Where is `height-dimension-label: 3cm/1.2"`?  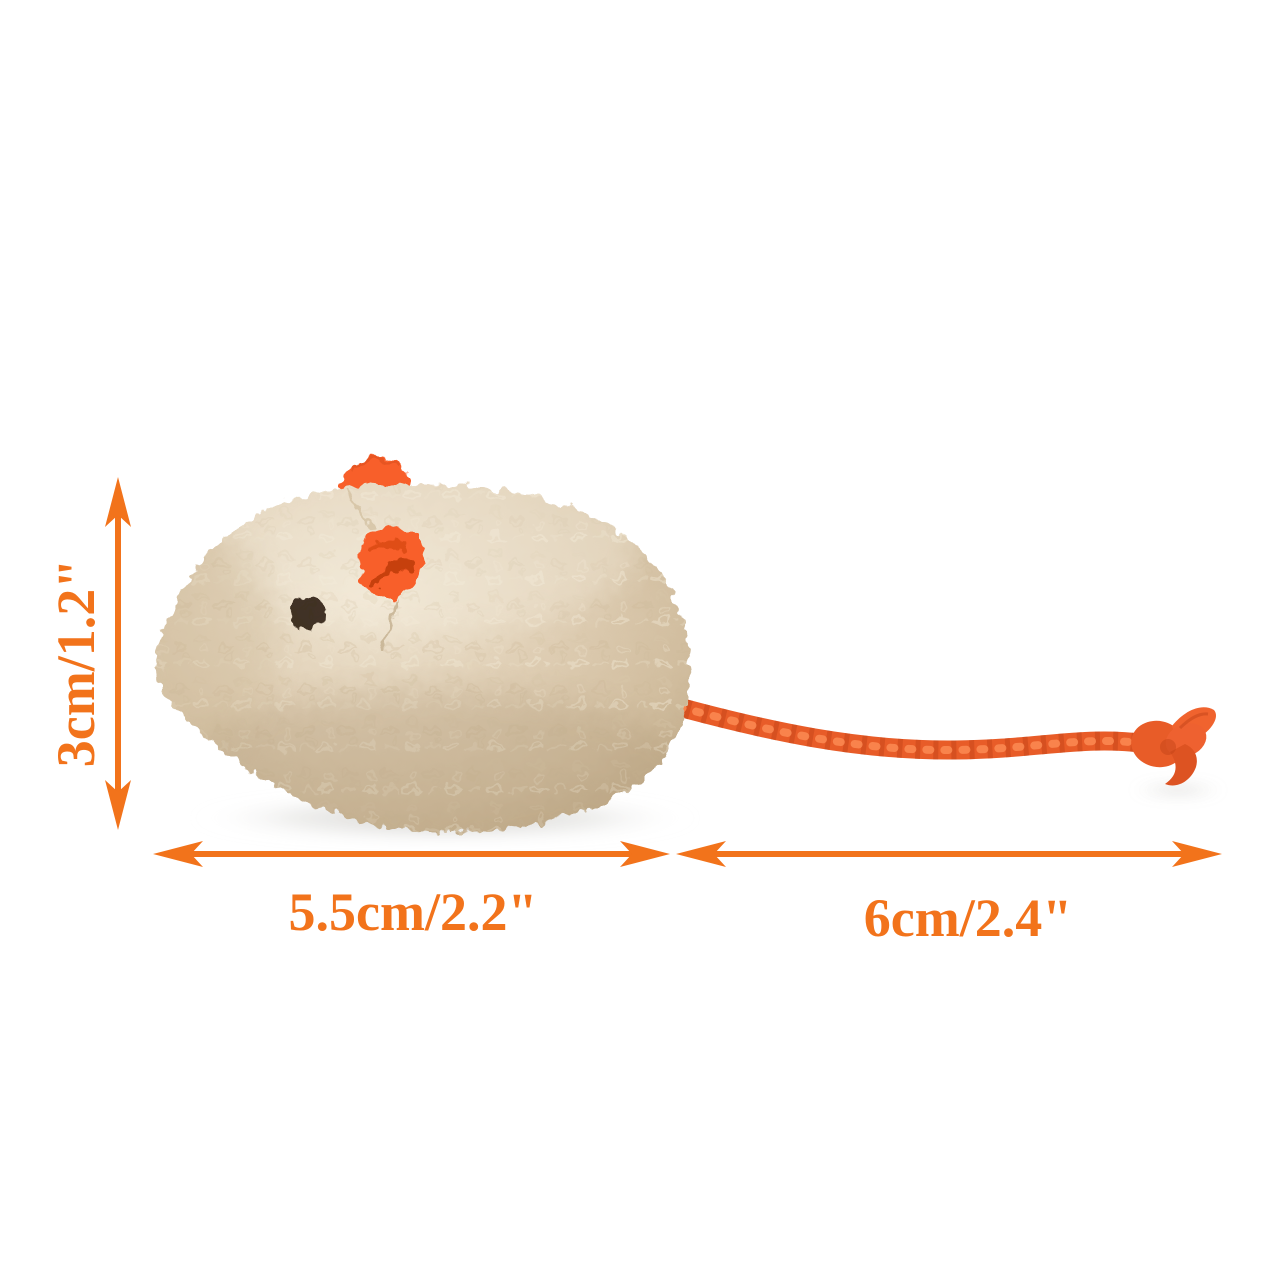 height-dimension-label: 3cm/1.2" is located at coordinates (76, 663).